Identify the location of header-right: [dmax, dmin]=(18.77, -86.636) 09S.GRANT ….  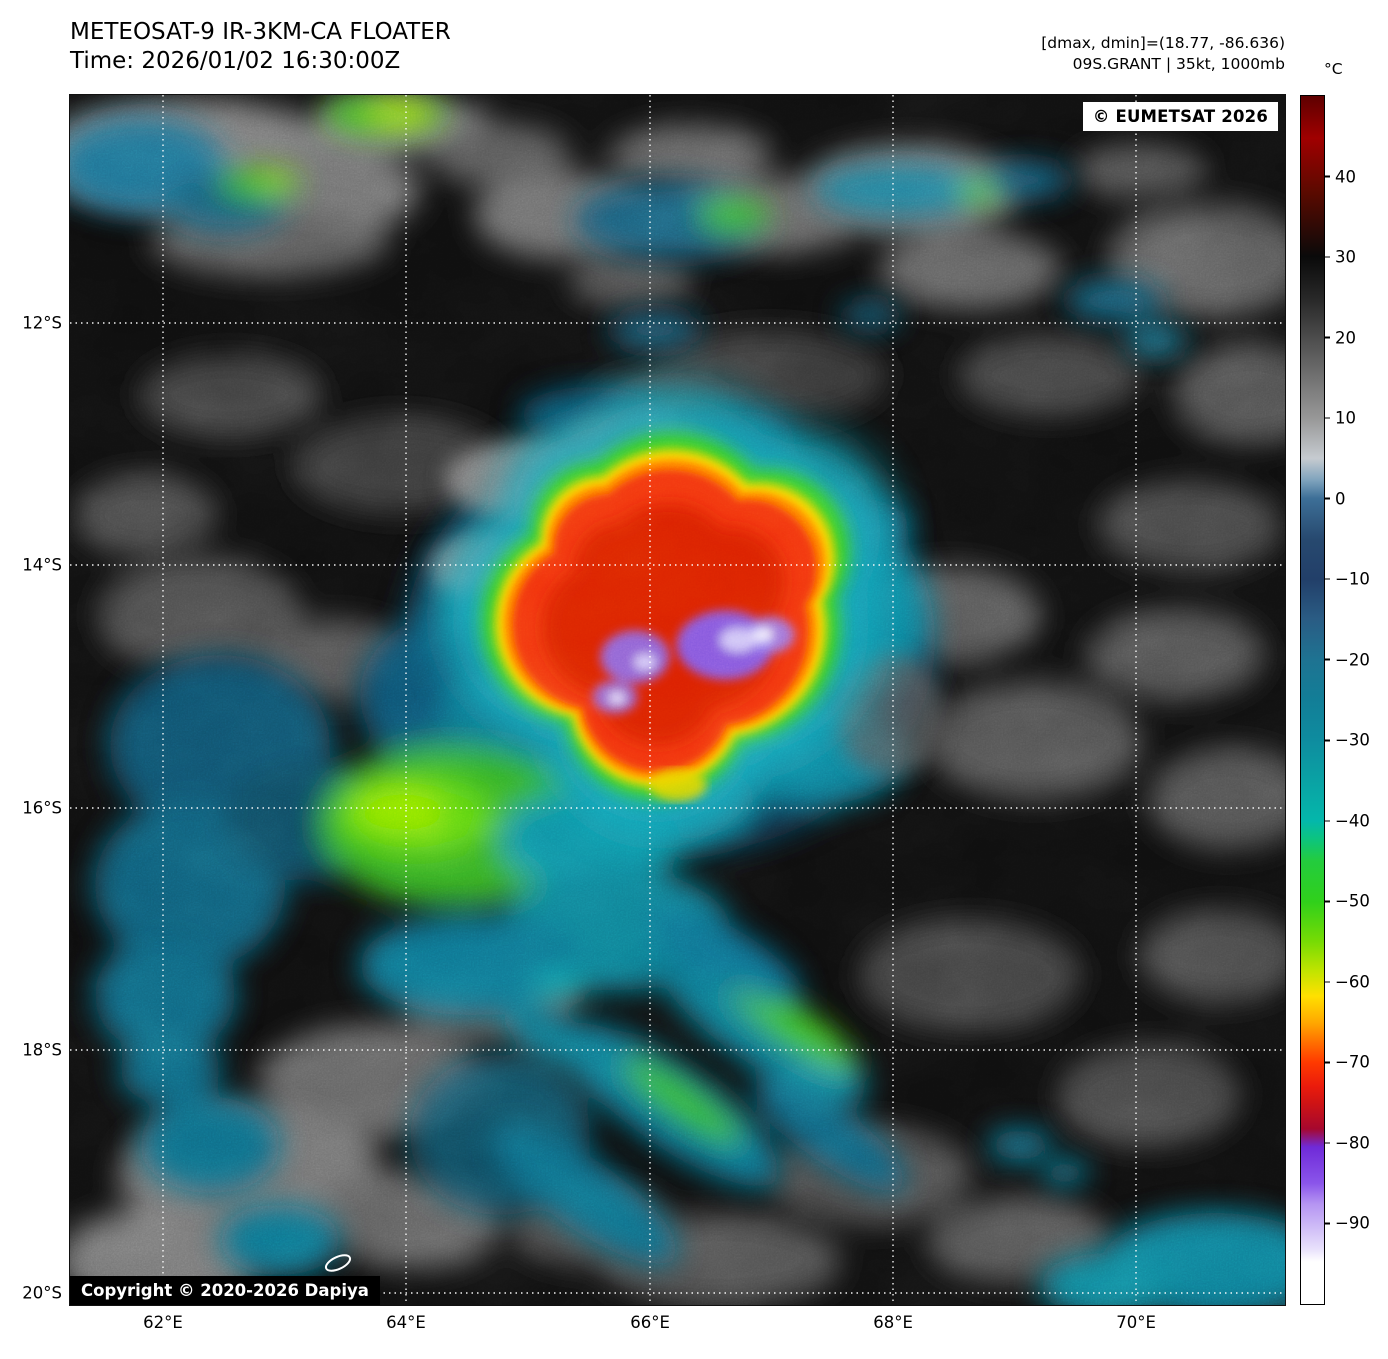
(1163, 54).